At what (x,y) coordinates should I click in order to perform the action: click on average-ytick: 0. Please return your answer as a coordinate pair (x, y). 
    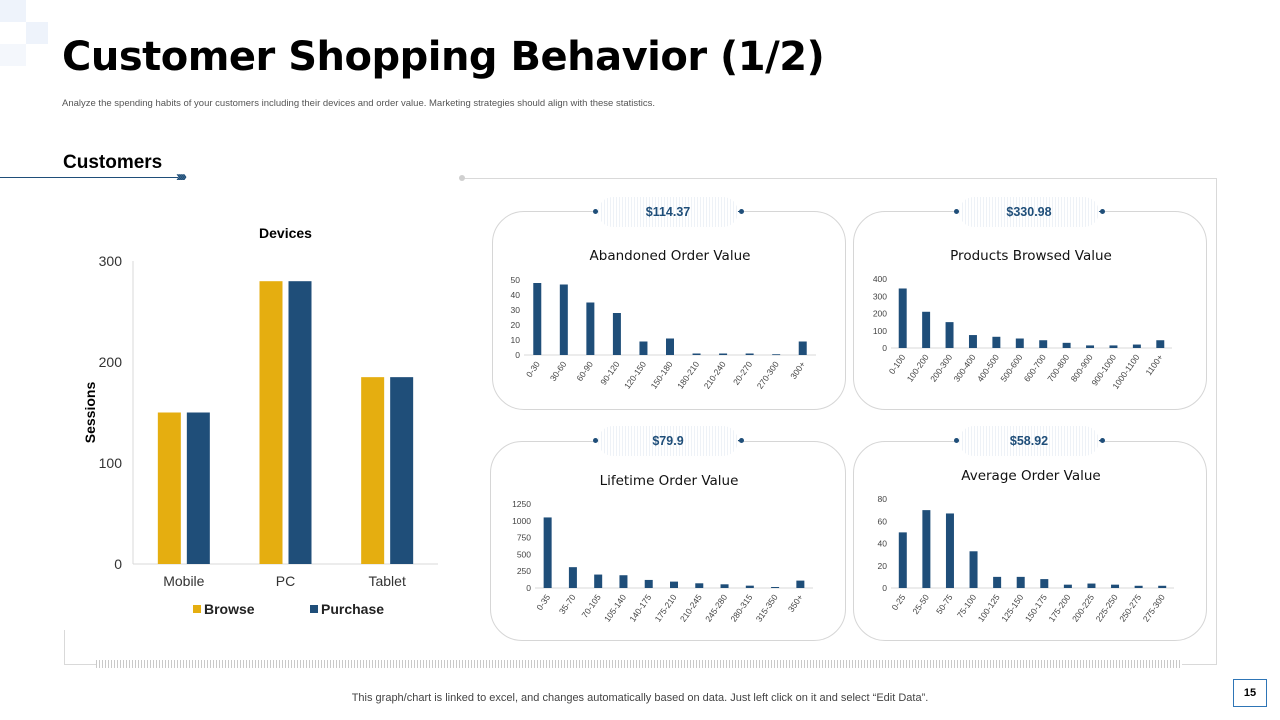
    Looking at the image, I should click on (884, 588).